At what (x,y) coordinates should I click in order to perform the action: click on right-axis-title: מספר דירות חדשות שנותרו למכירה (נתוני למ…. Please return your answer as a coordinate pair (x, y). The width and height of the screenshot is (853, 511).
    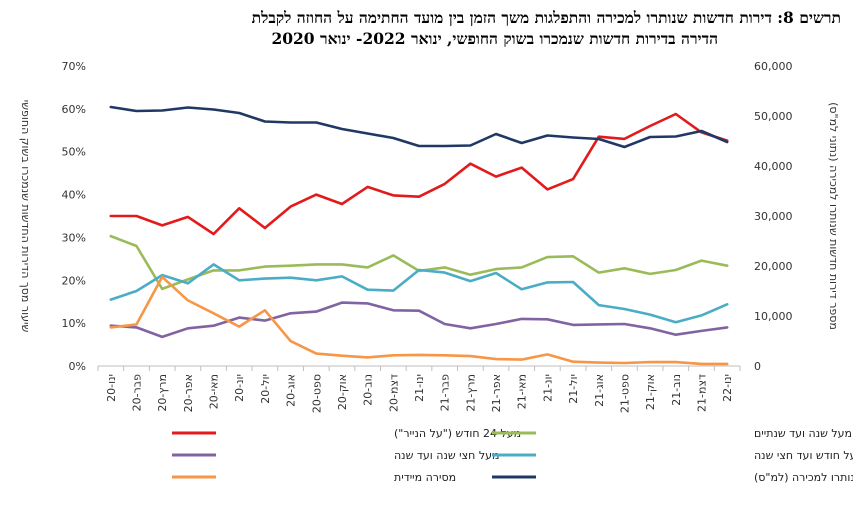
    Looking at the image, I should click on (833, 216).